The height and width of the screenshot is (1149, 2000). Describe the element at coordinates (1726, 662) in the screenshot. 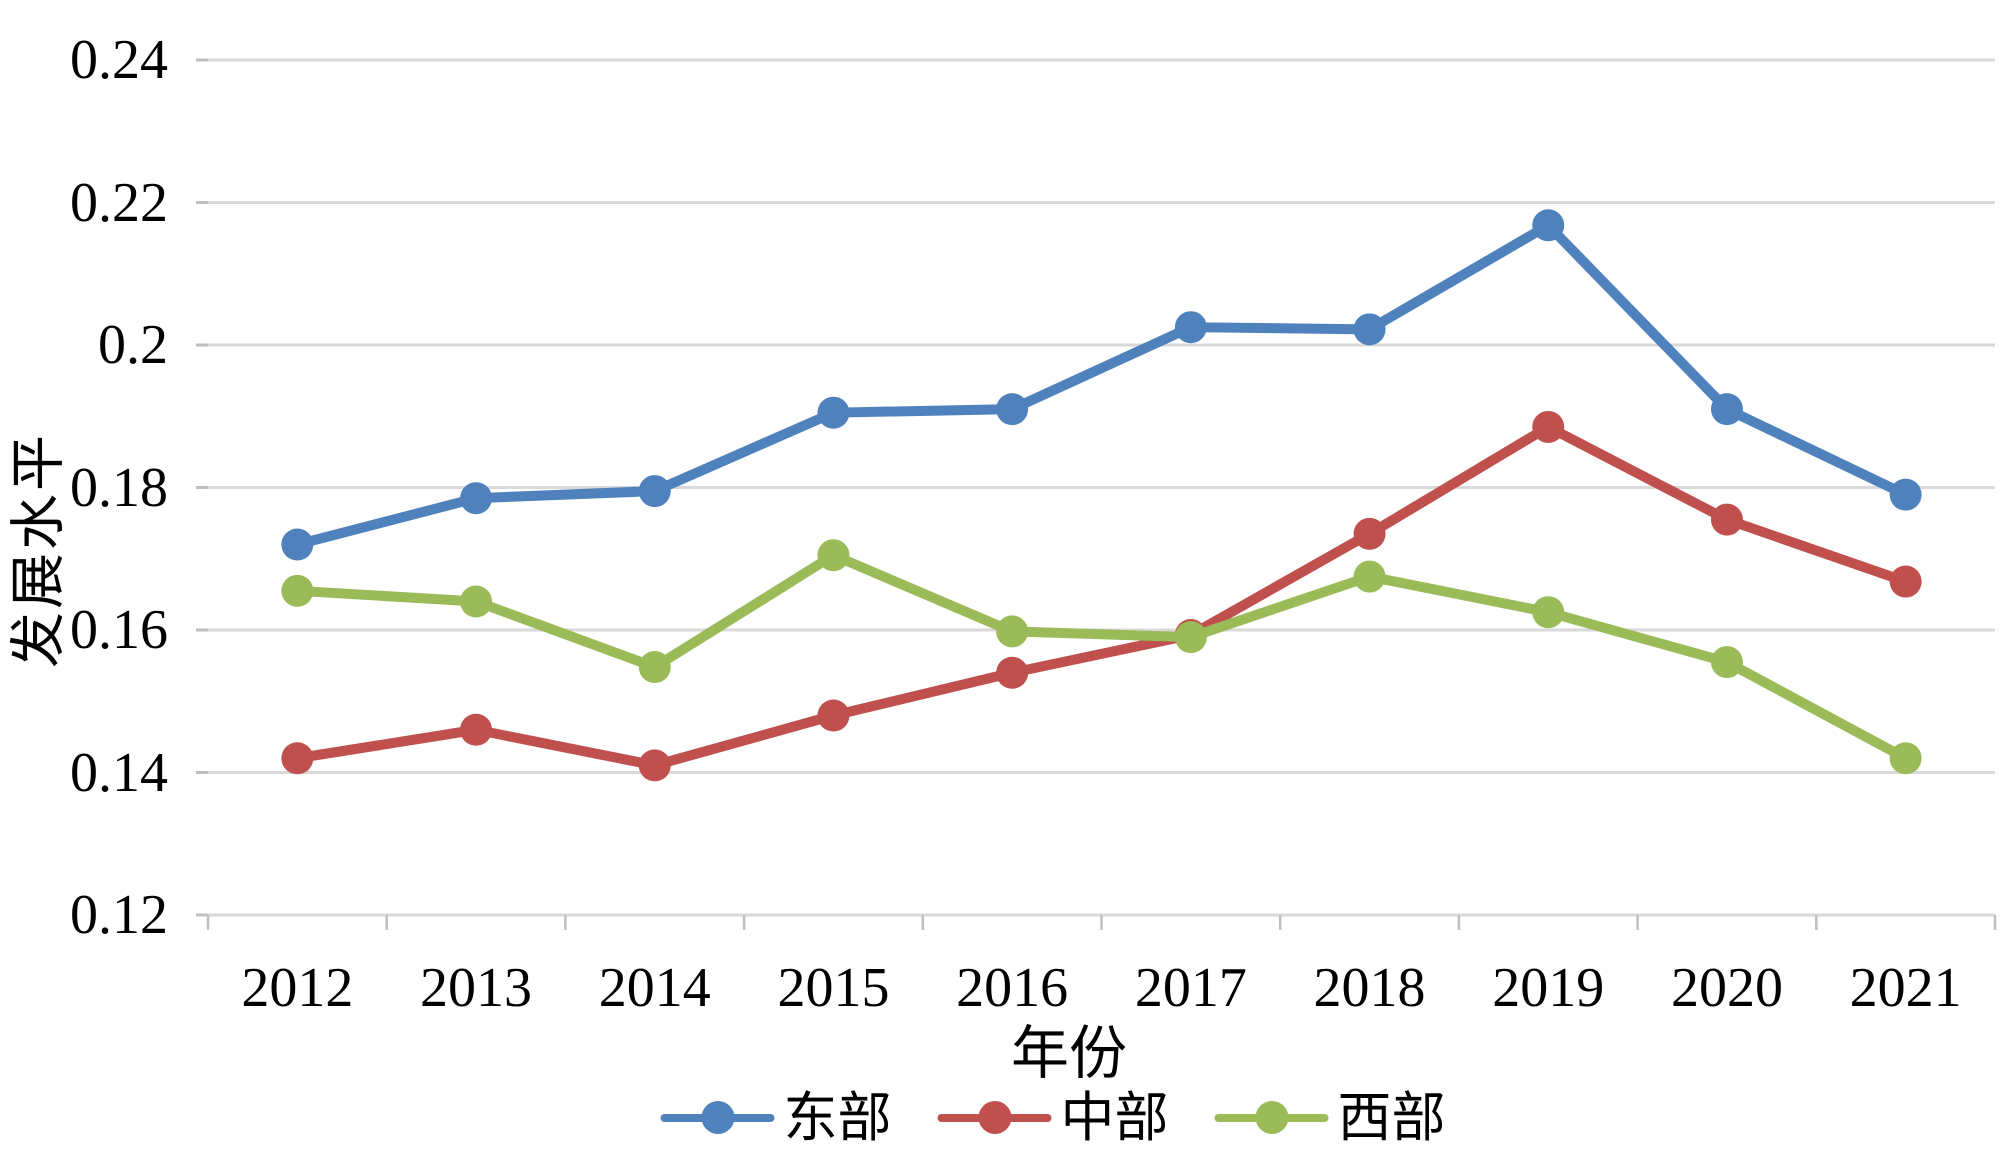

I see `data-point-west-2020` at that location.